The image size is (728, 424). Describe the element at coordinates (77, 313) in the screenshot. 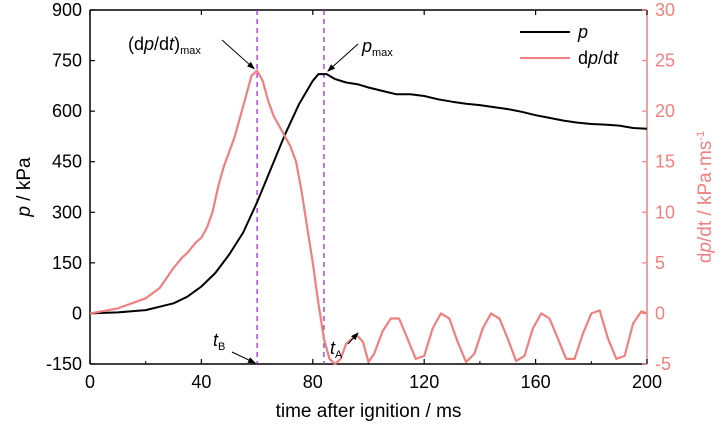

I see `y-tick-label-left: 0` at that location.